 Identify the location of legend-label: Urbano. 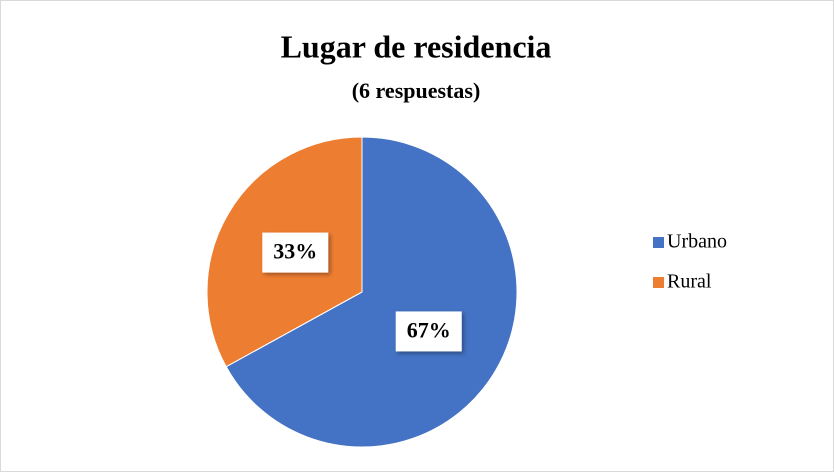
(697, 242).